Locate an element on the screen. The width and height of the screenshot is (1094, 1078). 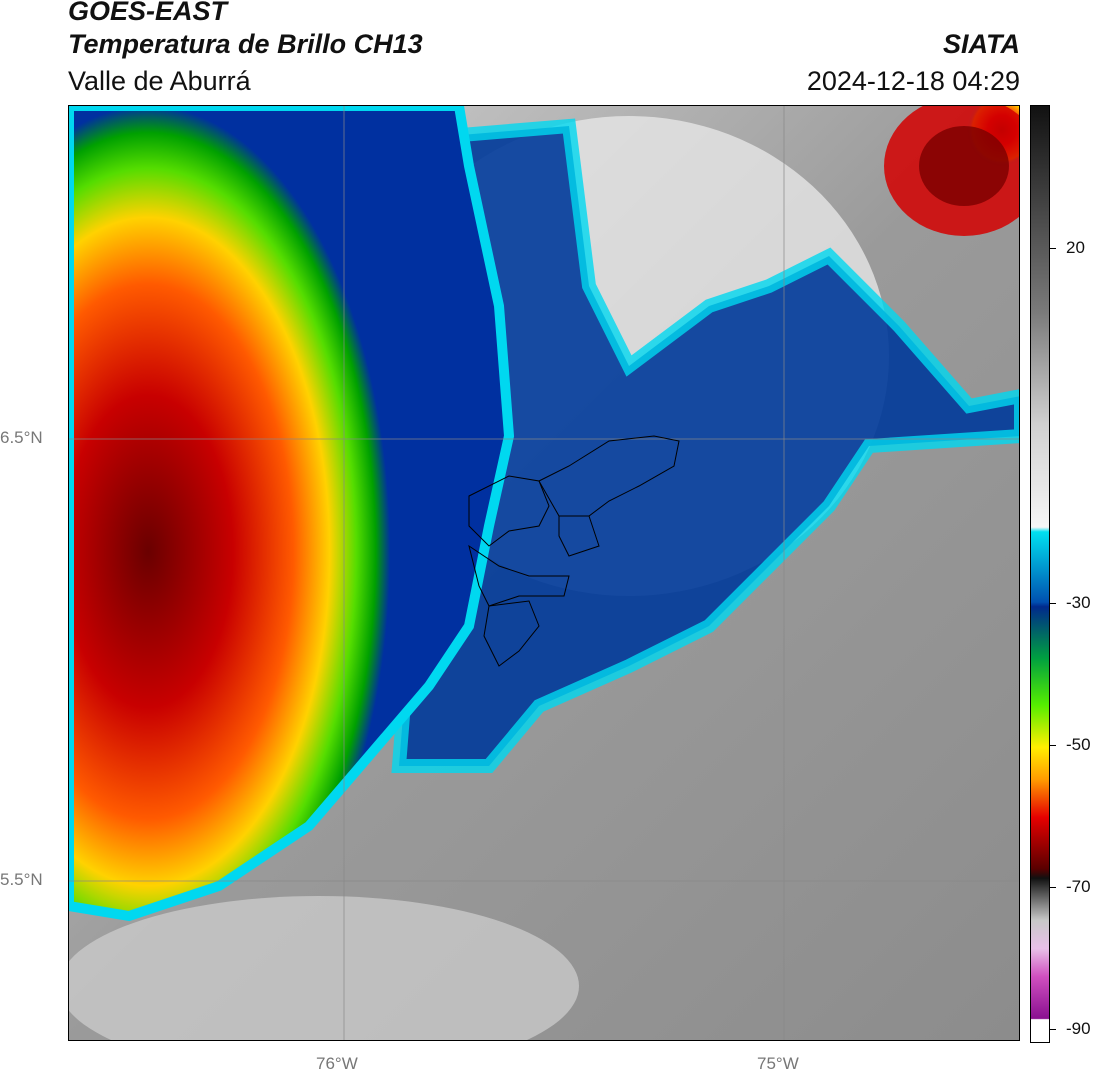
lat-label-6.5: 6.5°N is located at coordinates (21, 437).